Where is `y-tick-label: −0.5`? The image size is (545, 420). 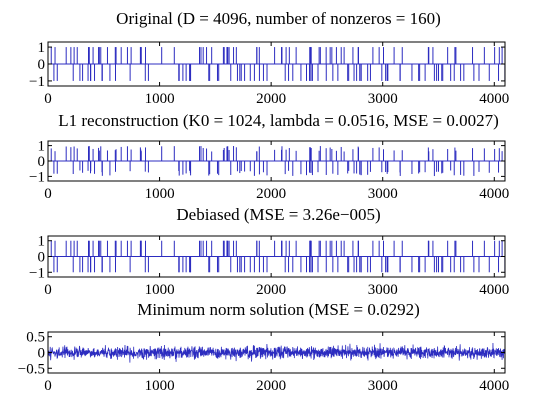 y-tick-label: −0.5 is located at coordinates (31, 369).